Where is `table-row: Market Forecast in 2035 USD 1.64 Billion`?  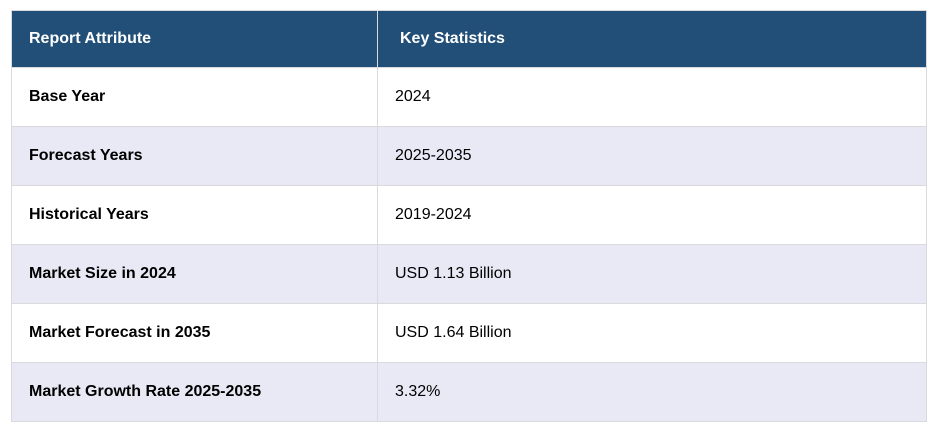 table-row: Market Forecast in 2035 USD 1.64 Billion is located at coordinates (469, 333).